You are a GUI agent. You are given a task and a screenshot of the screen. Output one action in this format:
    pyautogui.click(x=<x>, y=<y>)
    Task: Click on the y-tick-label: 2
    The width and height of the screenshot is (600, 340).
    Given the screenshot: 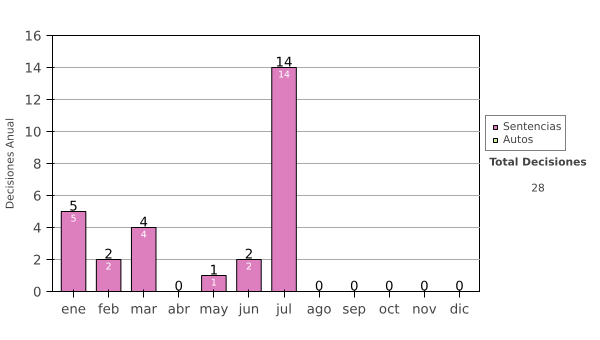 What is the action you would take?
    pyautogui.click(x=37, y=261)
    